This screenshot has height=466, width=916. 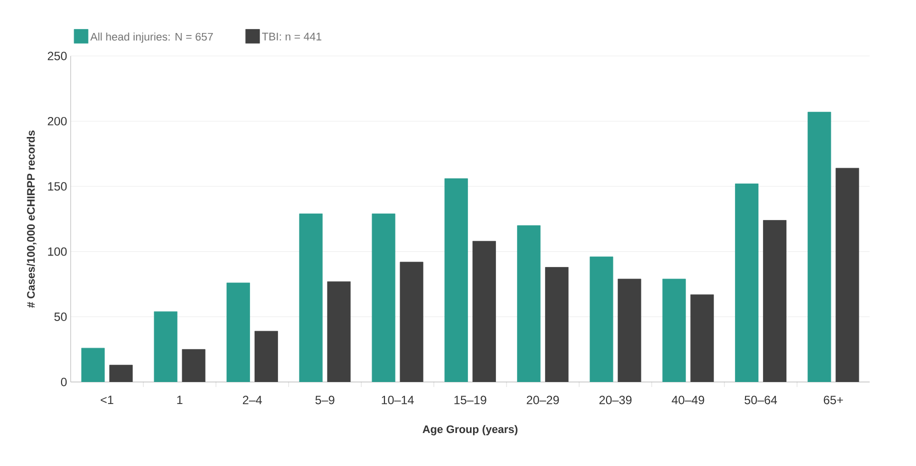 What do you see at coordinates (57, 121) in the screenshot?
I see `y-tick-label: 200` at bounding box center [57, 121].